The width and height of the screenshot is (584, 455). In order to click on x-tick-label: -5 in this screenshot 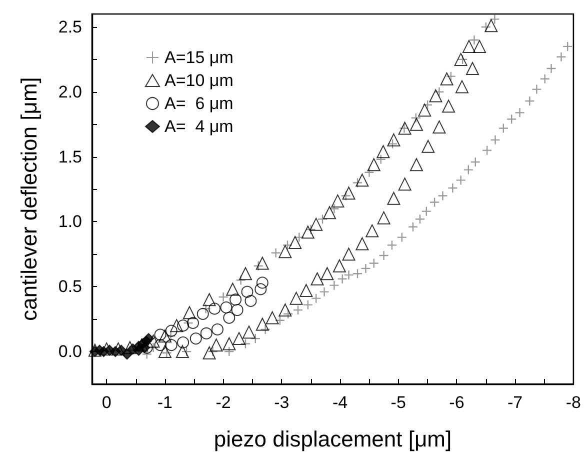, I will do `click(398, 402)`.